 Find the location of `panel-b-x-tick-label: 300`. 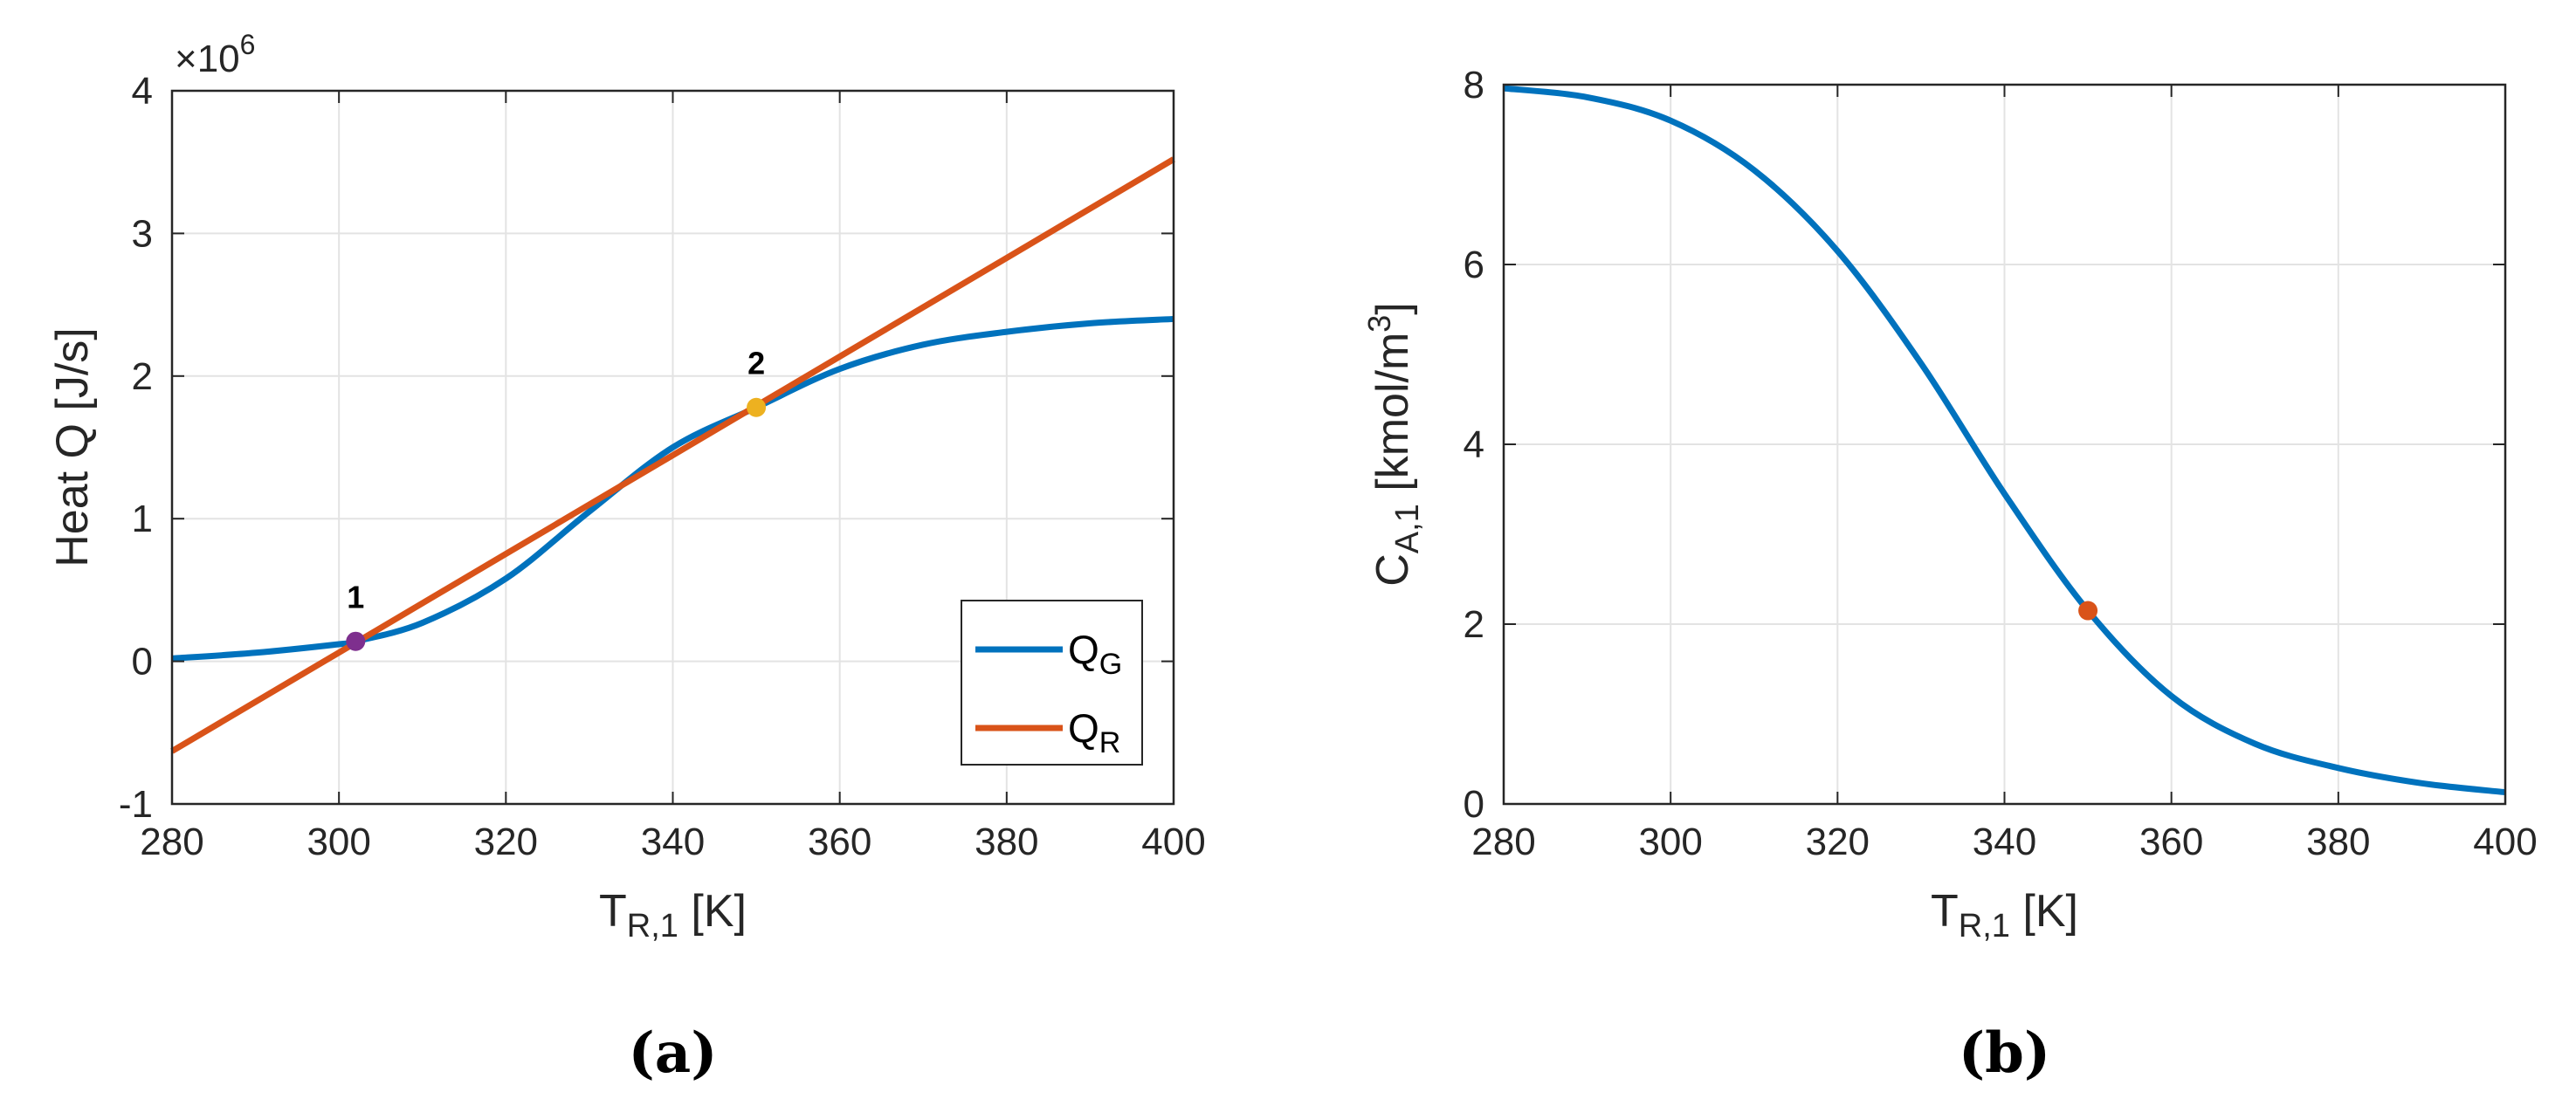

panel-b-x-tick-label: 300 is located at coordinates (1670, 842).